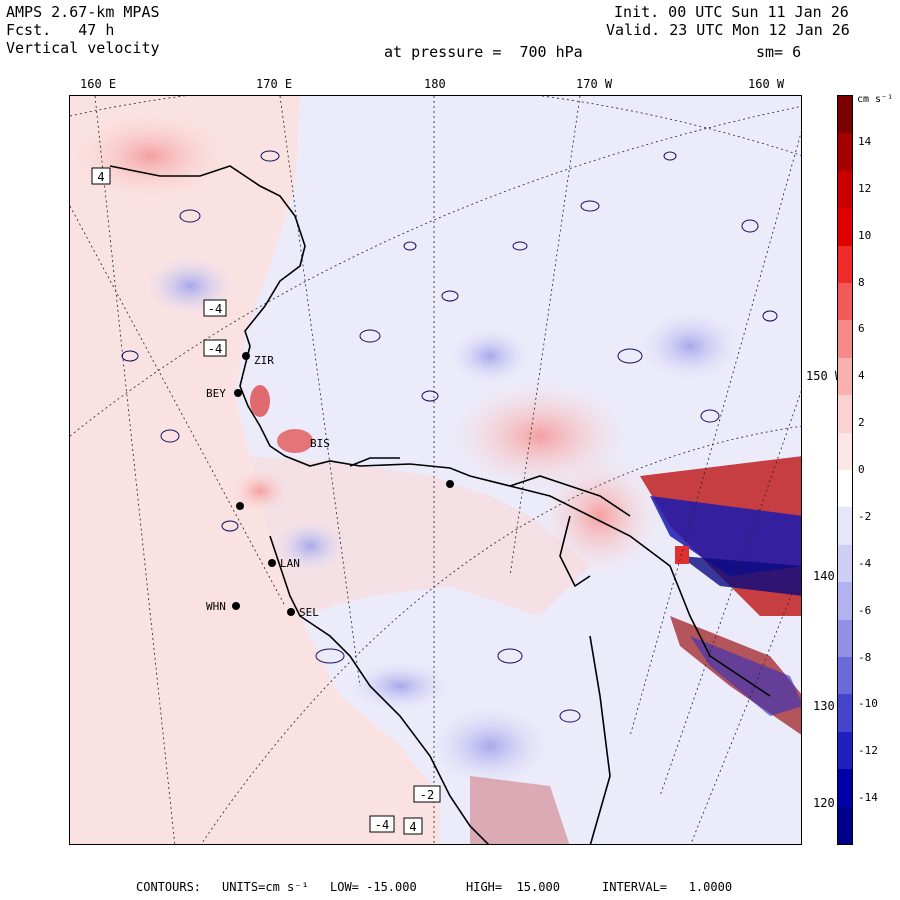 This screenshot has height=900, width=900. Describe the element at coordinates (868, 798) in the screenshot. I see `colorbar-tick-label: -14` at that location.